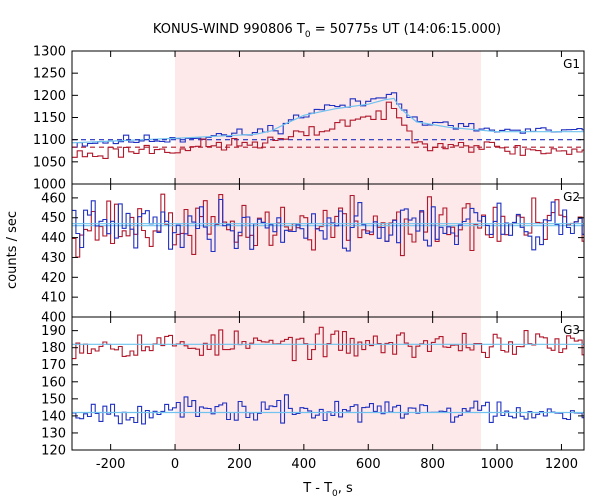  What do you see at coordinates (571, 197) in the screenshot?
I see `panel-label-g2: G2` at bounding box center [571, 197].